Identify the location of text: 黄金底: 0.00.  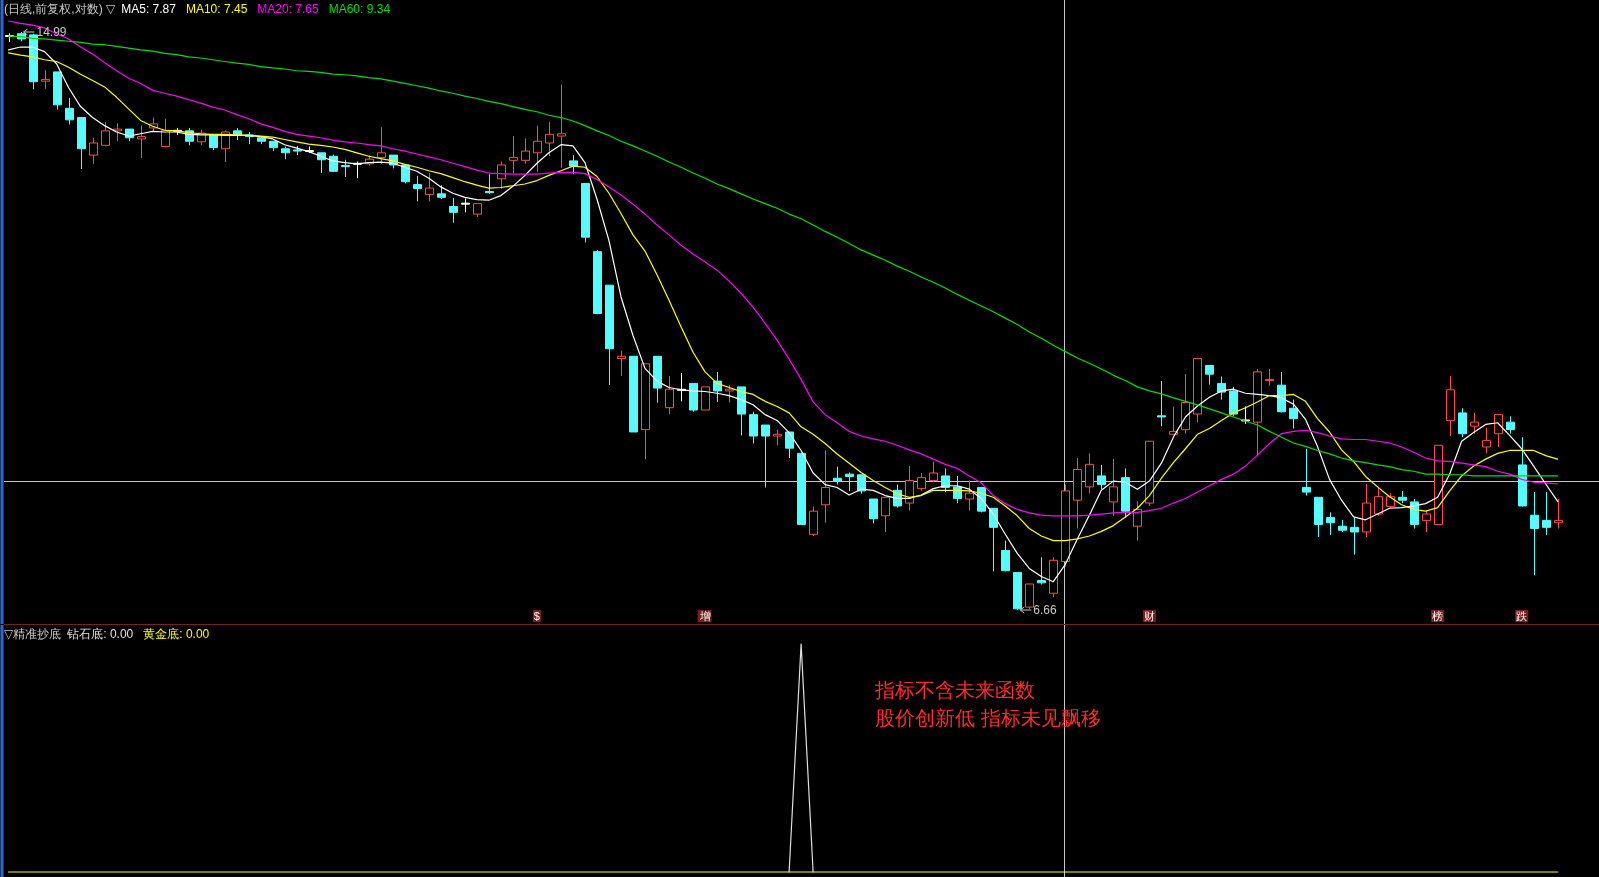
(176, 634).